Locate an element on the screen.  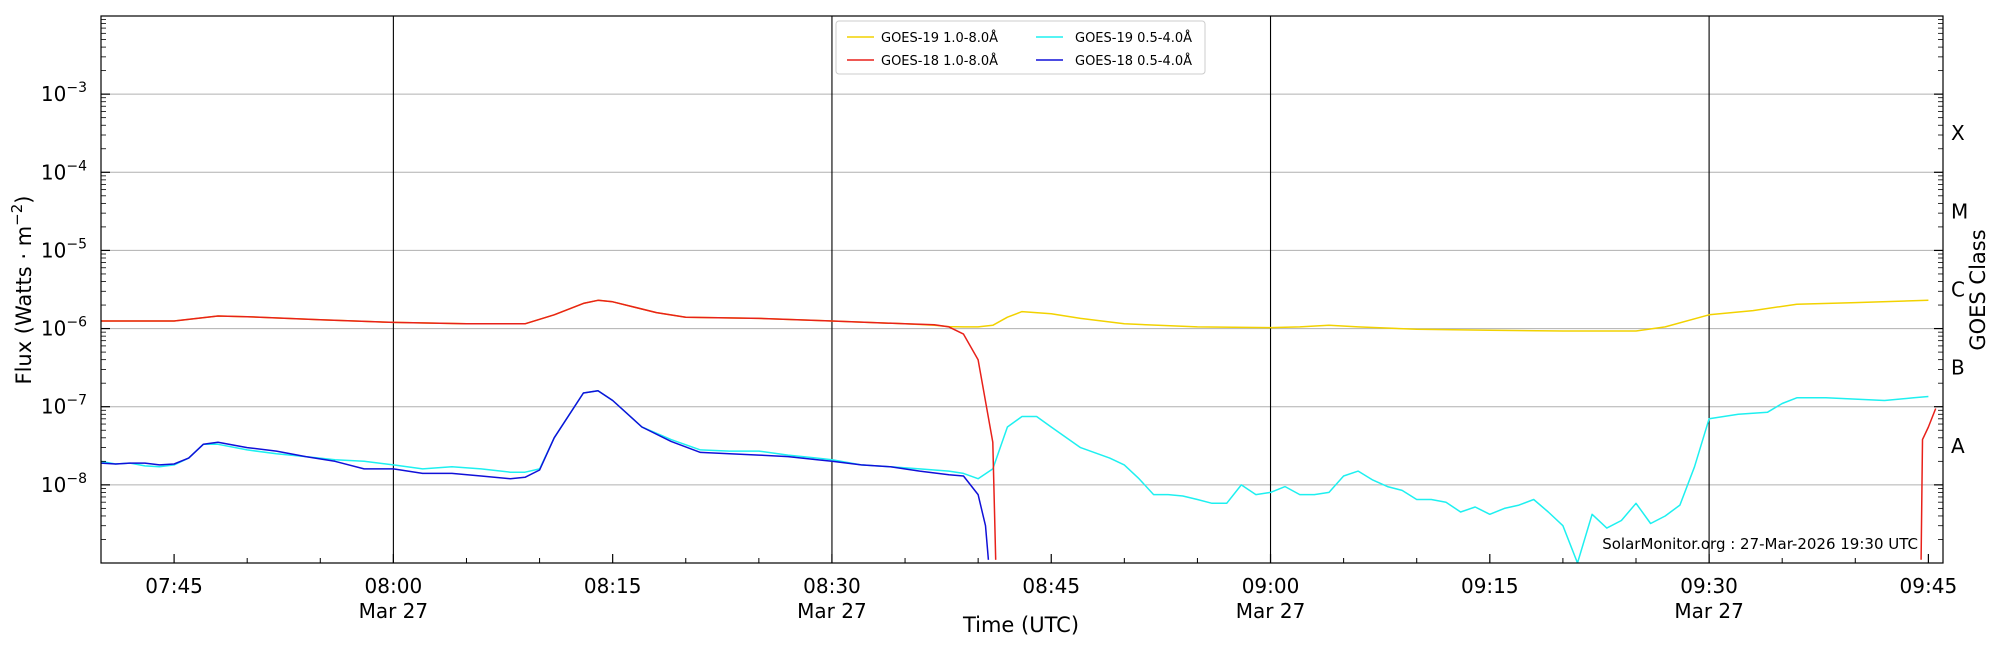
goes-class-label: M is located at coordinates (1959, 211).